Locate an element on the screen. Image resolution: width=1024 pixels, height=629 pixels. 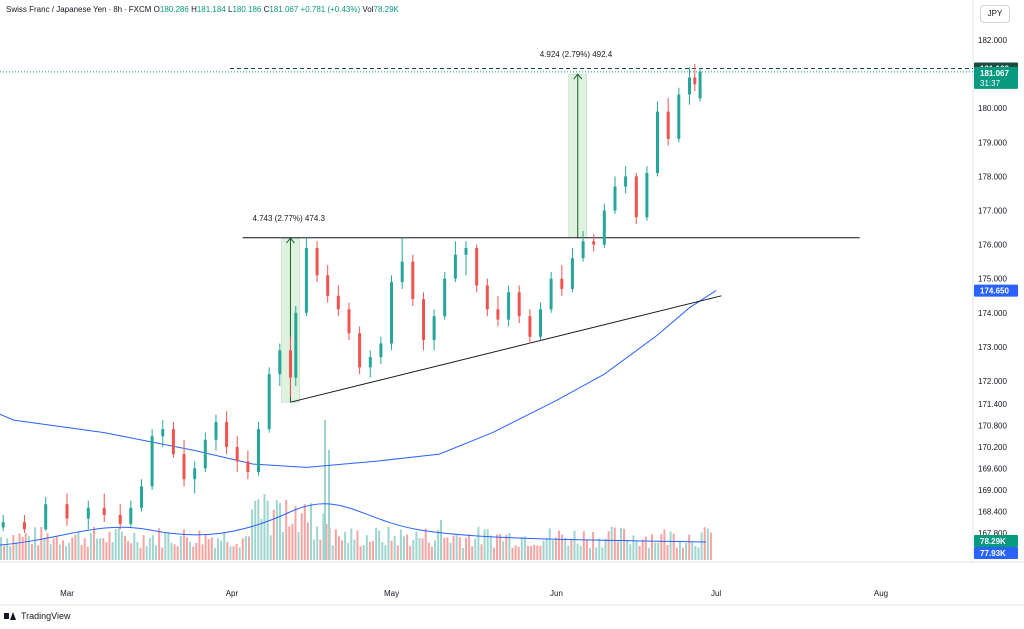
currency-button: JPY is located at coordinates (995, 14).